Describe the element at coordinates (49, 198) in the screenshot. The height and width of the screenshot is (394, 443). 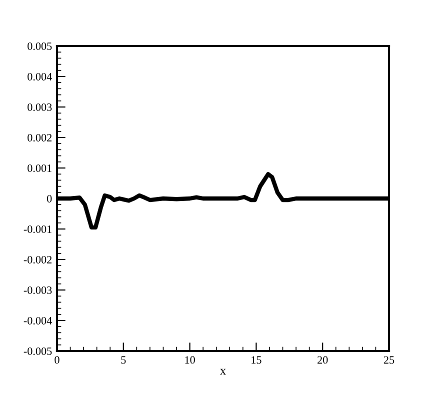
I see `y-tick-label: 0` at that location.